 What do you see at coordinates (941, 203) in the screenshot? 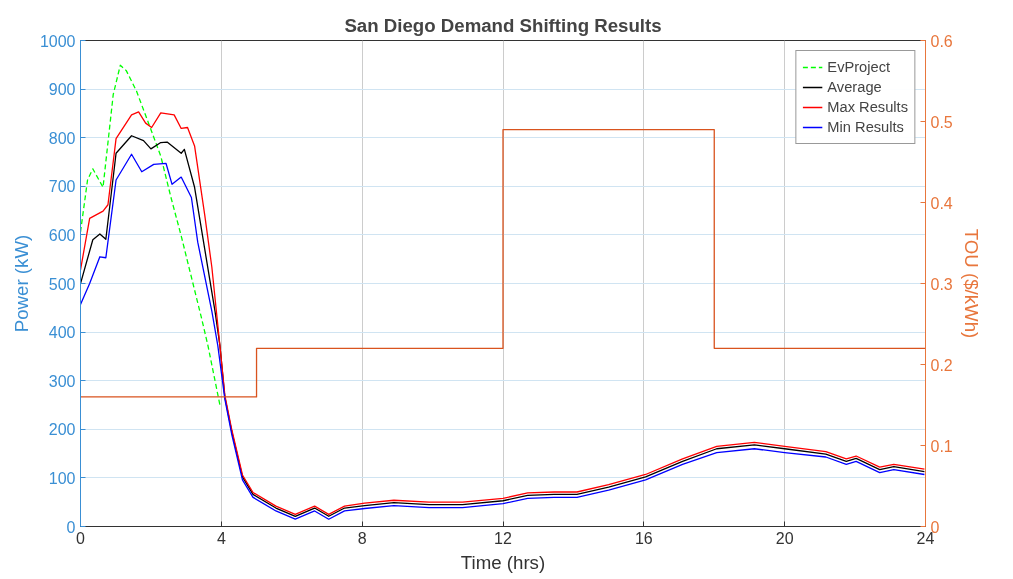
I see `y2-tick-label: 0.4` at bounding box center [941, 203].